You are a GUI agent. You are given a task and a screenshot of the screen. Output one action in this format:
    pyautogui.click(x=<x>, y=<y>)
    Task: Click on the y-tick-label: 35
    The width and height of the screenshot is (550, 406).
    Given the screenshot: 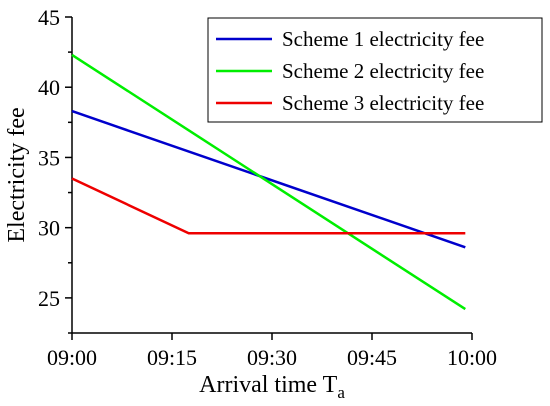 What is the action you would take?
    pyautogui.click(x=49, y=157)
    